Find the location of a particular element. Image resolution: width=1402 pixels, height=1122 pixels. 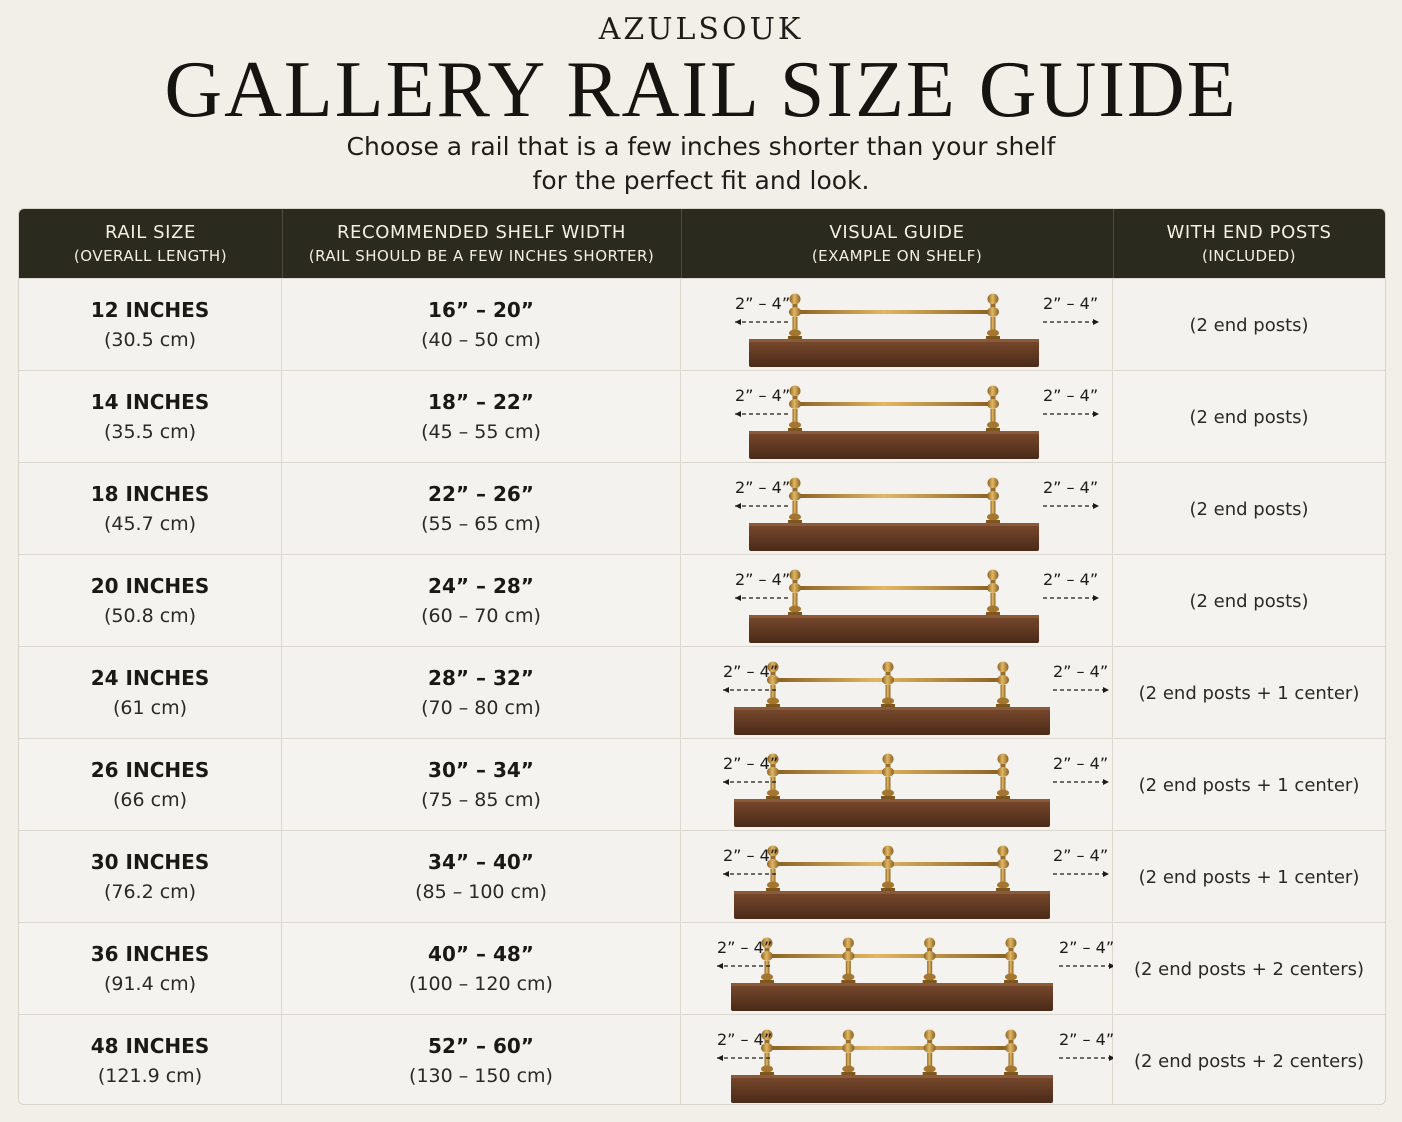

rail-size-inches: 36 INCHES is located at coordinates (150, 954).